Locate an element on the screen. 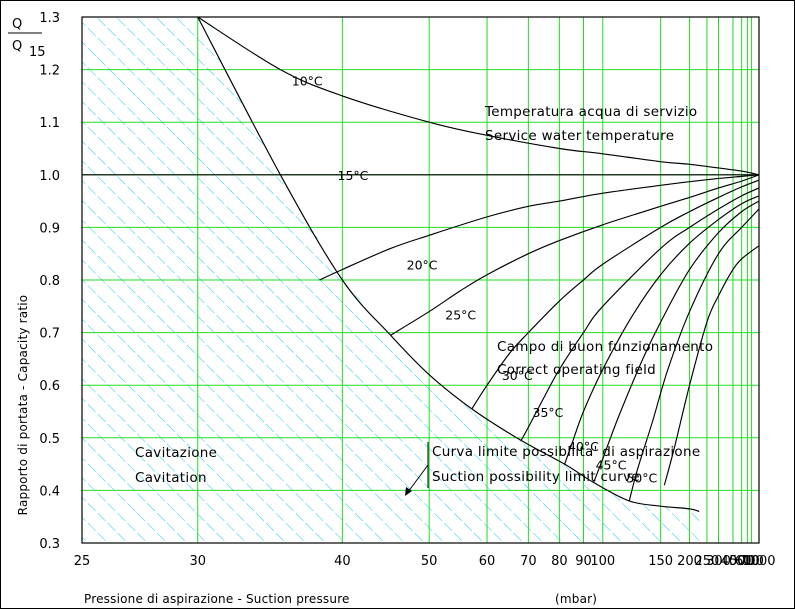 This screenshot has height=609, width=795. x-tick-90: 90 is located at coordinates (583, 561).